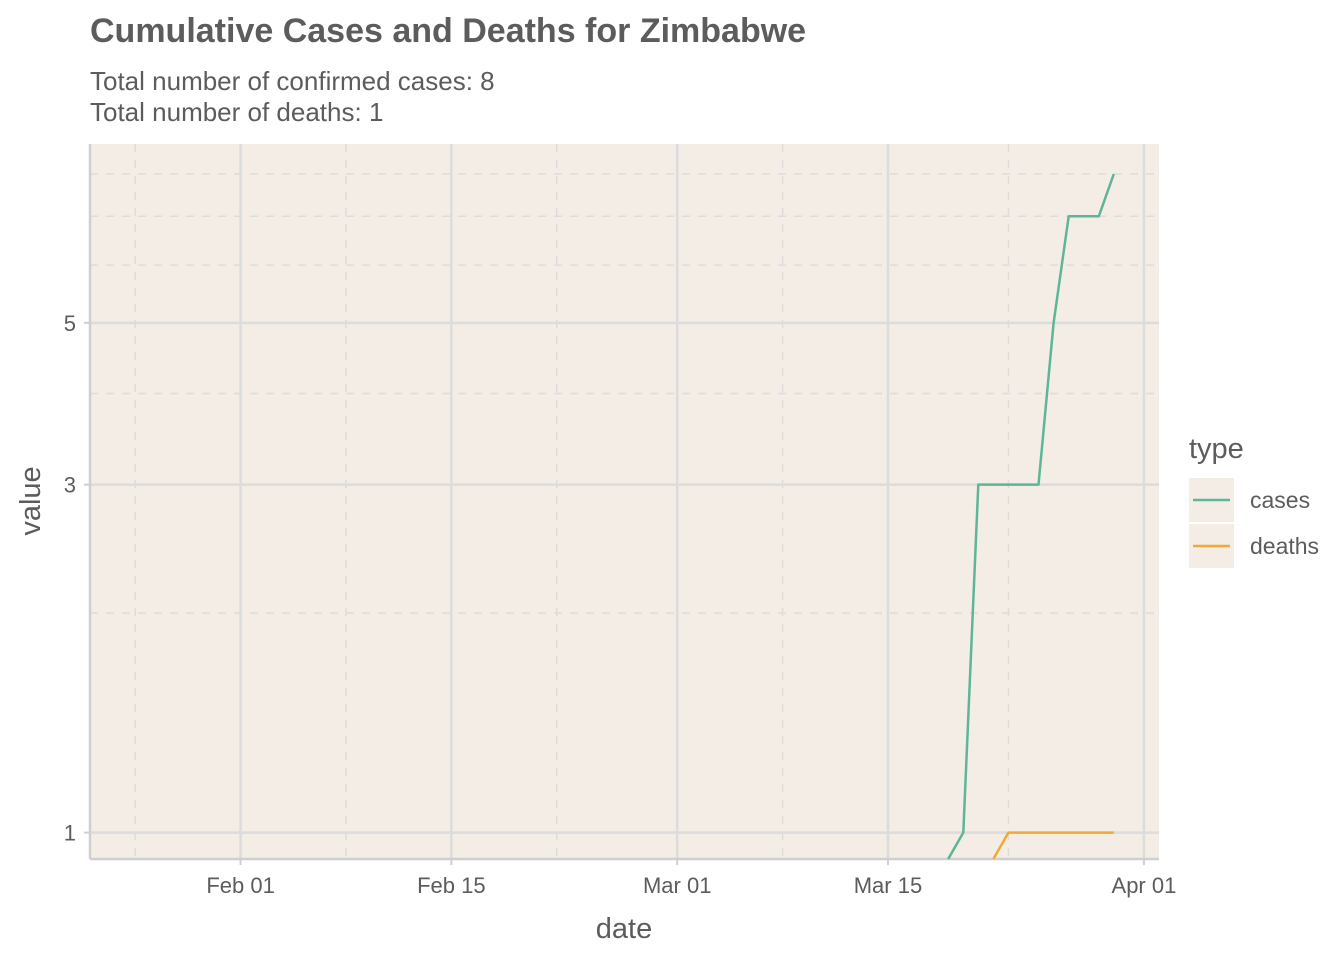 The height and width of the screenshot is (960, 1344). I want to click on y-tick-label: 5, so click(70, 323).